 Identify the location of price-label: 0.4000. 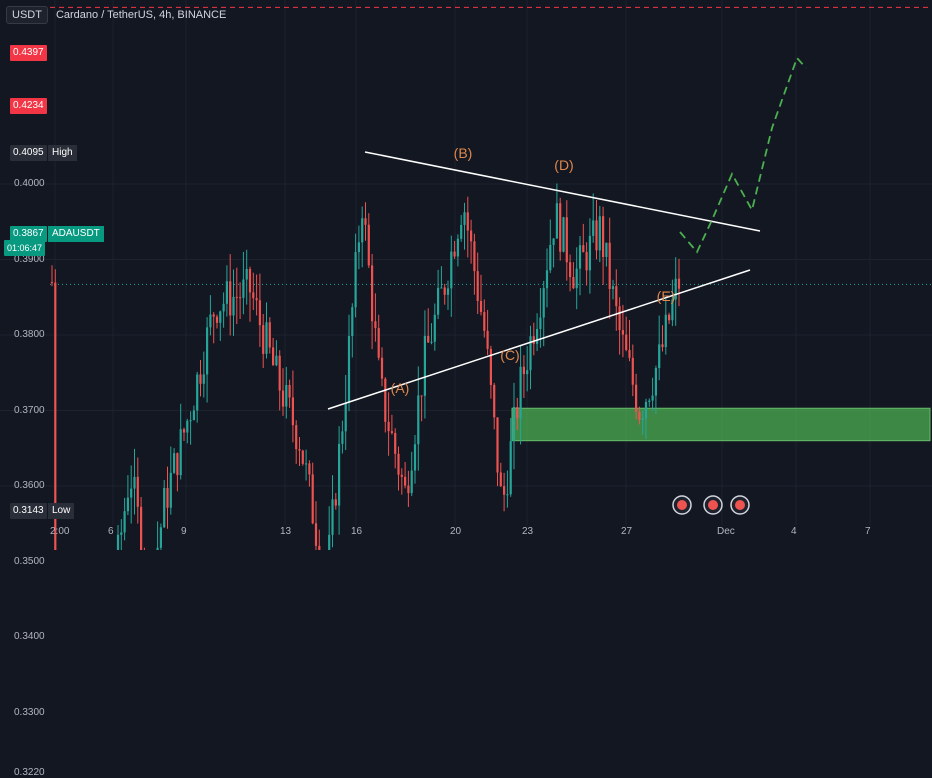
(29, 183).